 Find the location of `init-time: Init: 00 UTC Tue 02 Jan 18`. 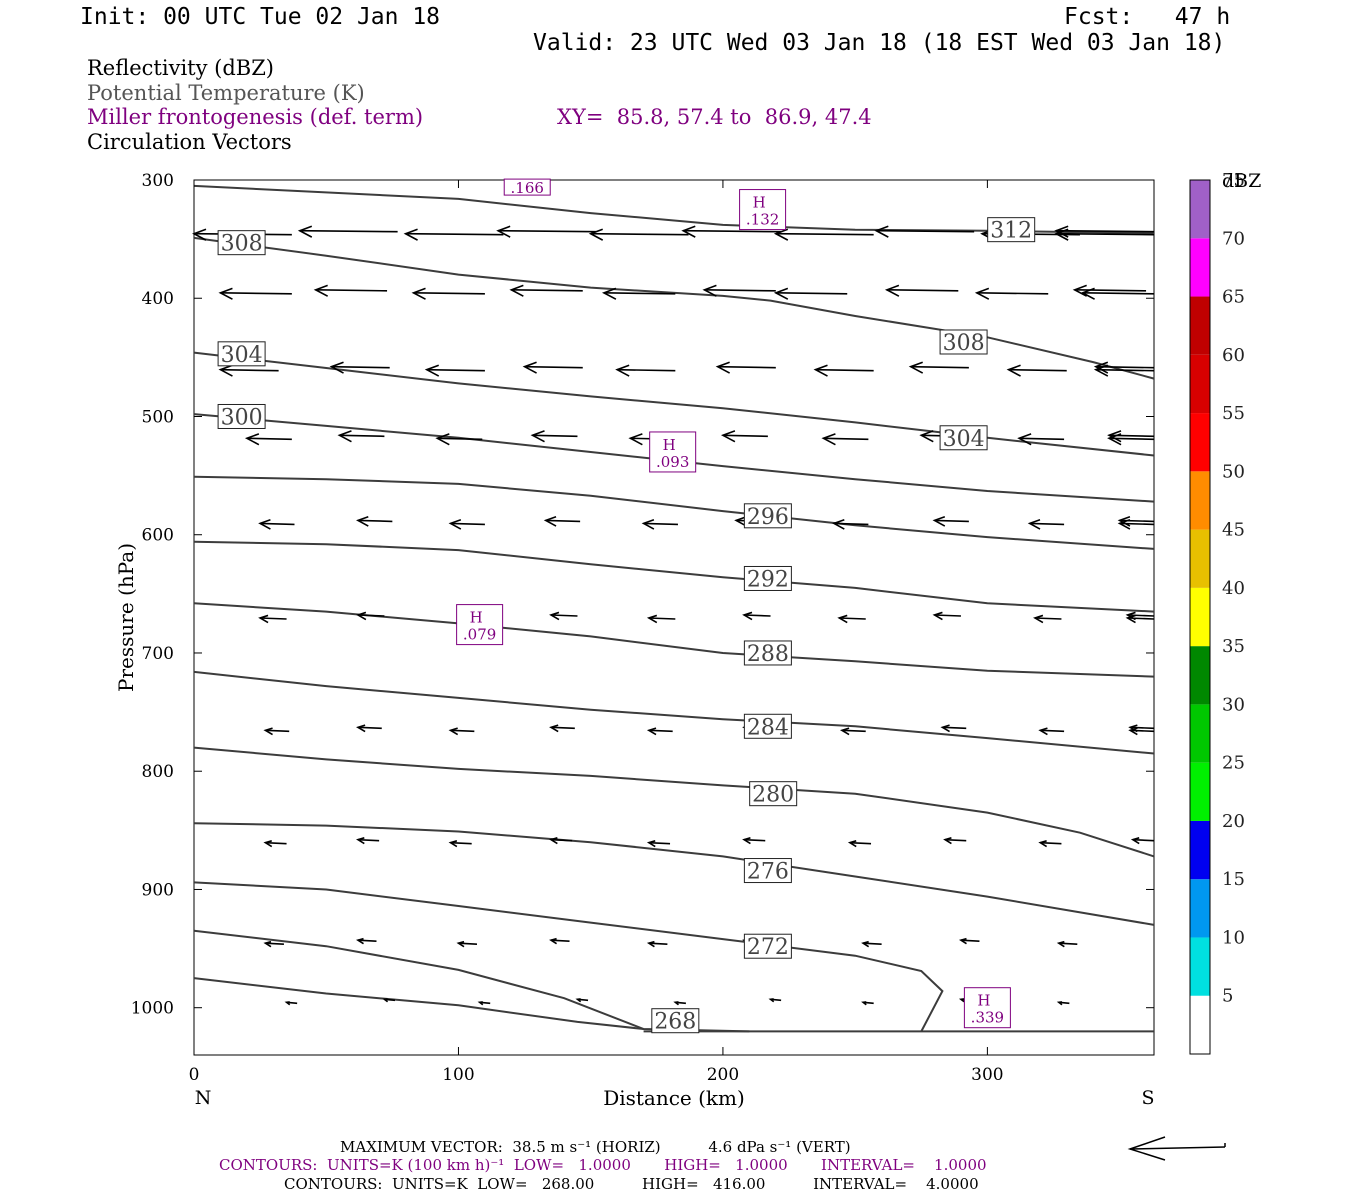

init-time: Init: 00 UTC Tue 02 Jan 18 is located at coordinates (260, 17).